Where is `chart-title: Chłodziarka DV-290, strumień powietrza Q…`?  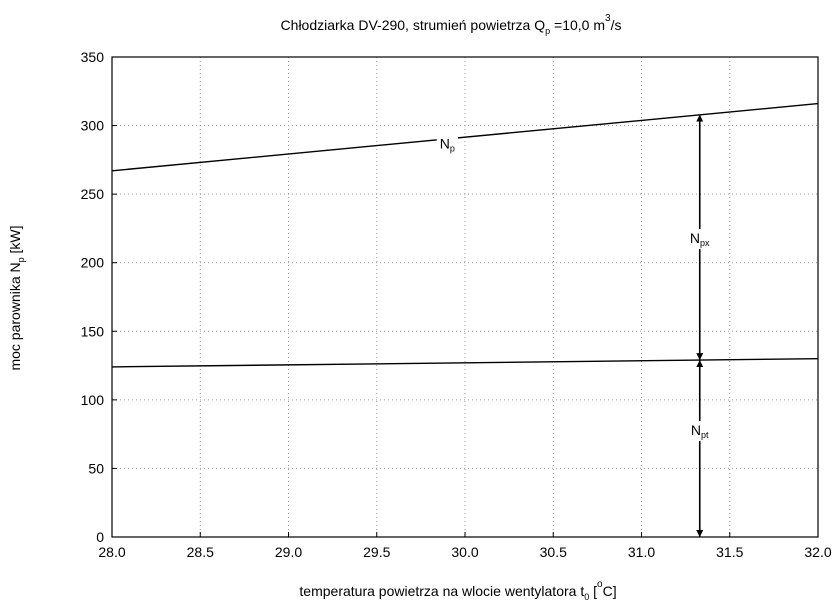 chart-title: Chłodziarka DV-290, strumień powietrza Q… is located at coordinates (451, 24).